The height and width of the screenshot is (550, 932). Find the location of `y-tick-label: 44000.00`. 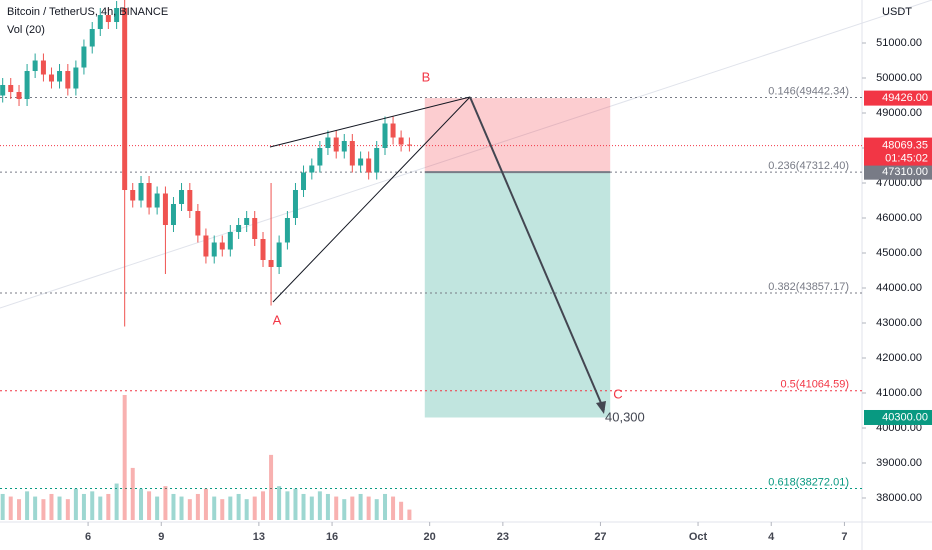

y-tick-label: 44000.00 is located at coordinates (899, 288).